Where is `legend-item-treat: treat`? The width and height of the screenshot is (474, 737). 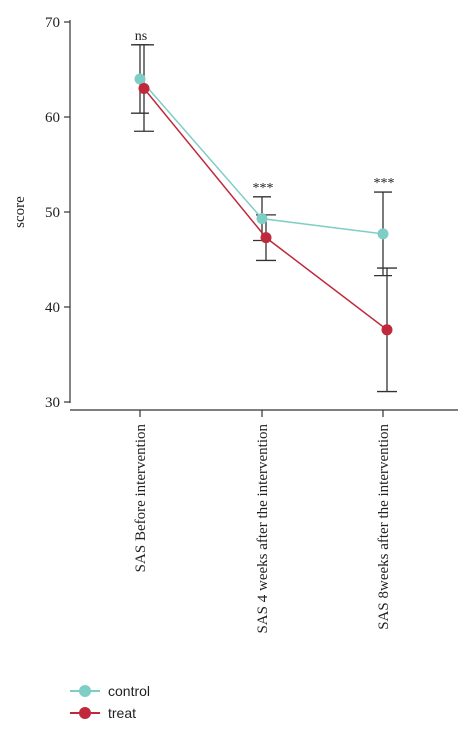 legend-item-treat: treat is located at coordinates (110, 713).